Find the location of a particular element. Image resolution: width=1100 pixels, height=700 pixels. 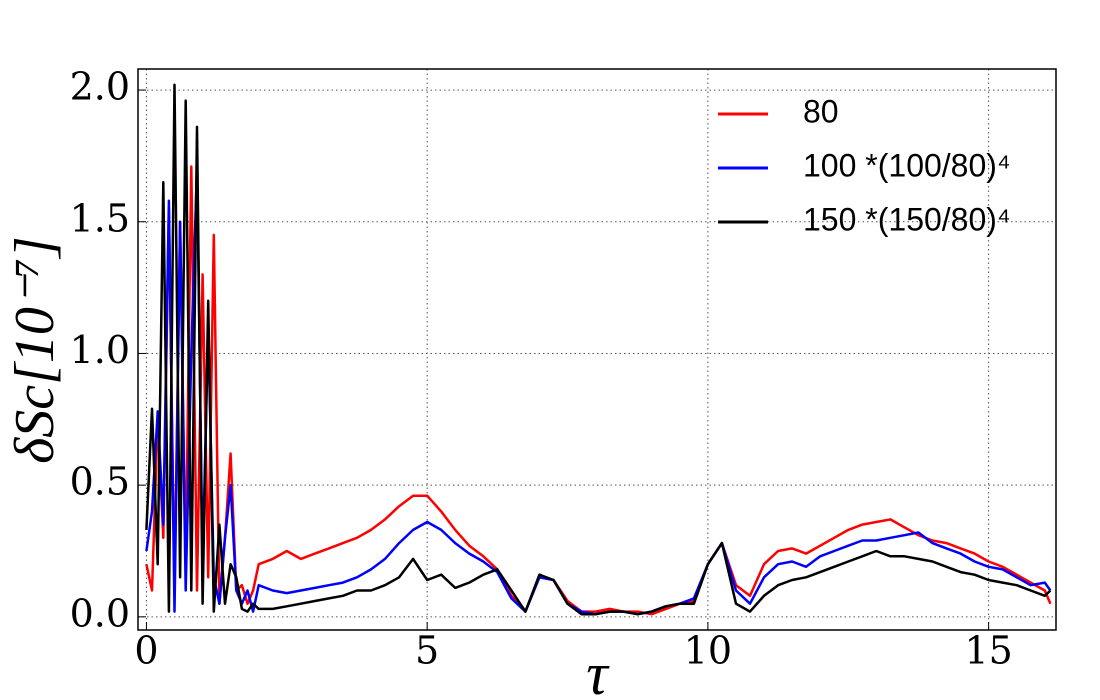

x-tick-label: 0 is located at coordinates (146, 651).